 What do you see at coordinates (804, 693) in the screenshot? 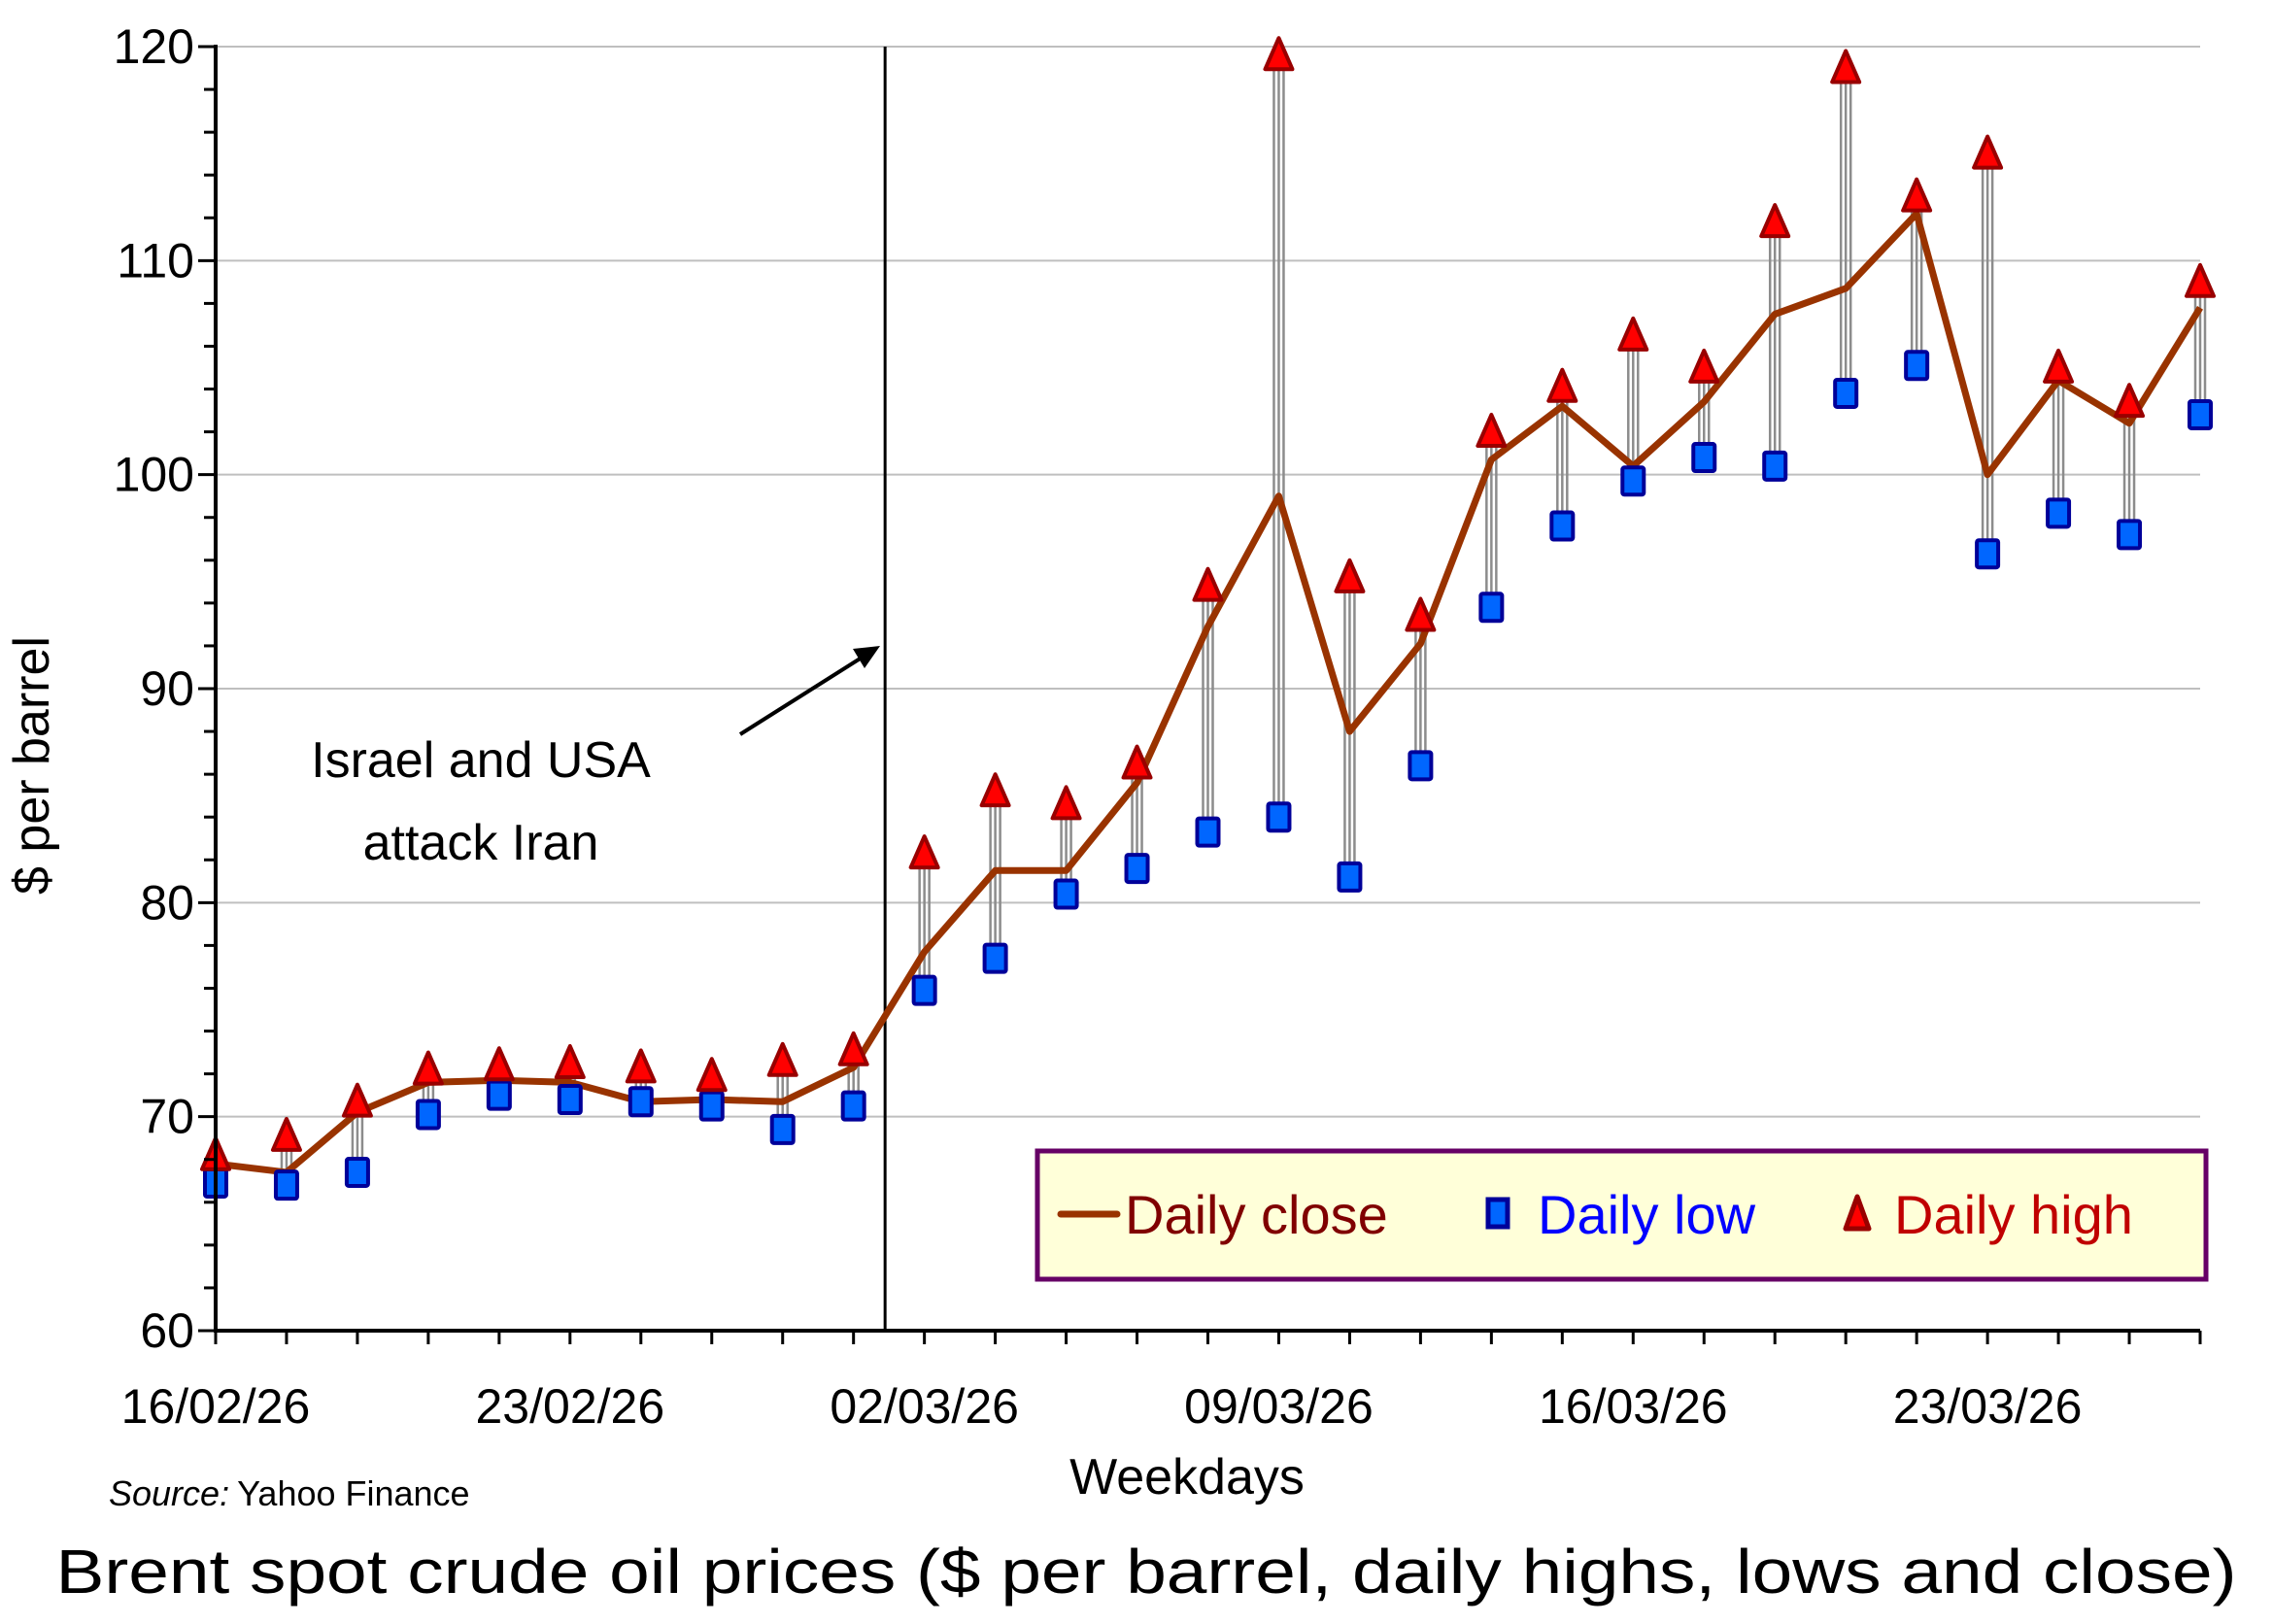
I see `annotation-arrow-shaft` at bounding box center [804, 693].